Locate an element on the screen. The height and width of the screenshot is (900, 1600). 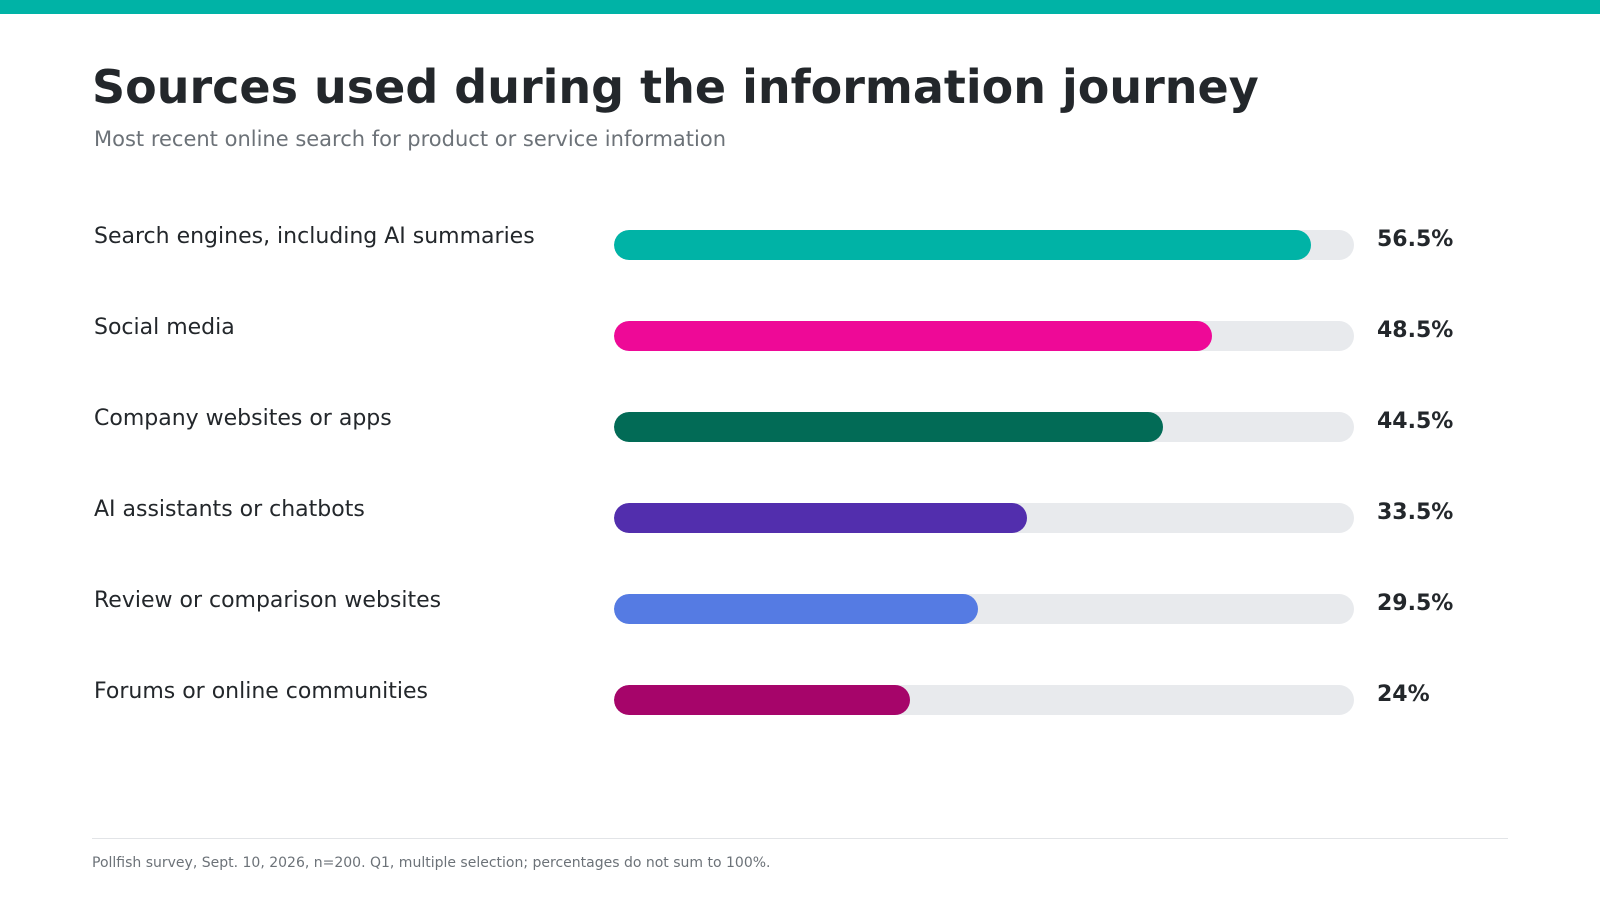
value-label: 29.5% is located at coordinates (1415, 603).